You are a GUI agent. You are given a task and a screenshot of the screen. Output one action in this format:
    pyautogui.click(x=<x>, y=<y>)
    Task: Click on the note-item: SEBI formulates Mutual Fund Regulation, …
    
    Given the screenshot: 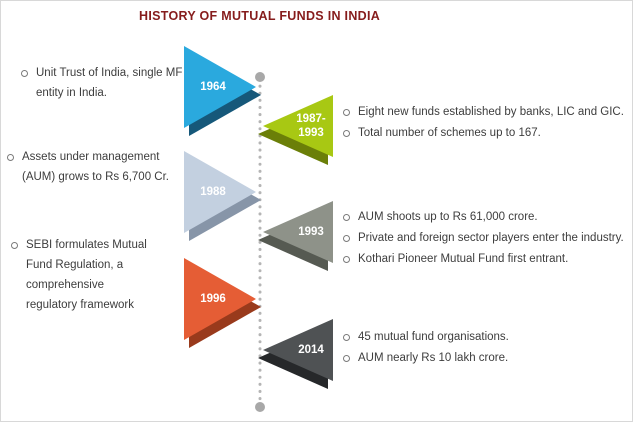 What is the action you would take?
    pyautogui.click(x=91, y=275)
    